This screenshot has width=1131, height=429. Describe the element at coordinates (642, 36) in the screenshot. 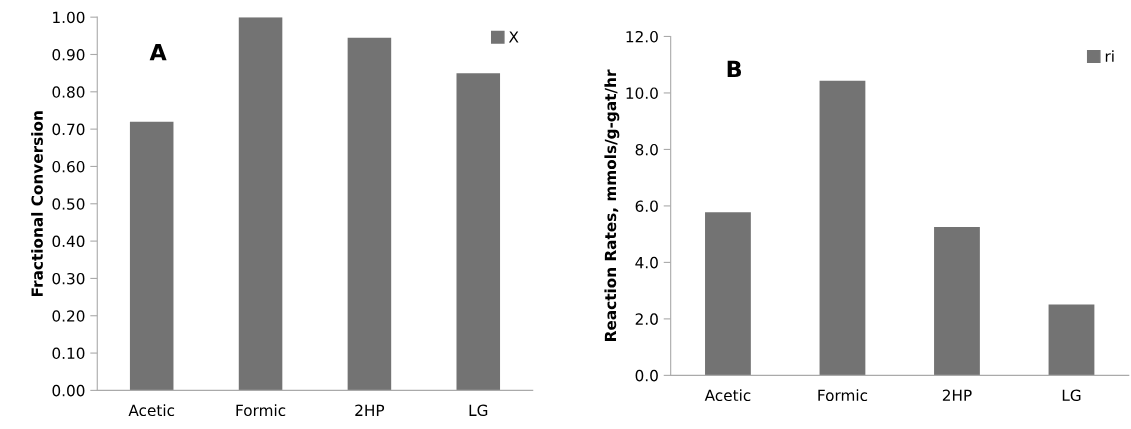

I see `y-tick-label: 12.0` at that location.